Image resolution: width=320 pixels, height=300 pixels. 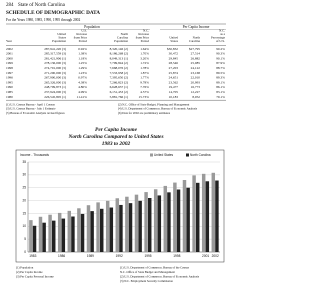 What do you see at coordinates (82, 49) in the screenshot?
I see `table-cell: 0.92%` at bounding box center [82, 49].